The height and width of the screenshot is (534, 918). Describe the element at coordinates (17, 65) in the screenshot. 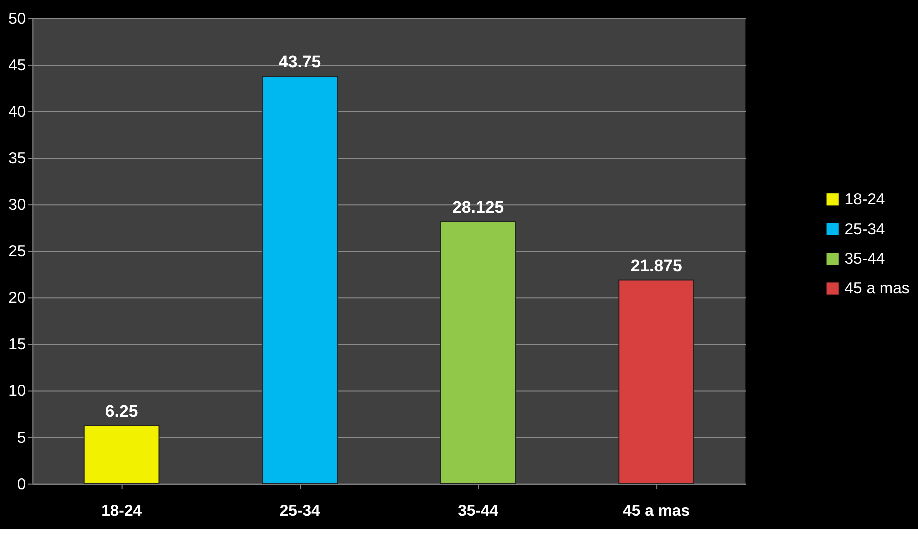

I see `y-tick-label: 45` at that location.